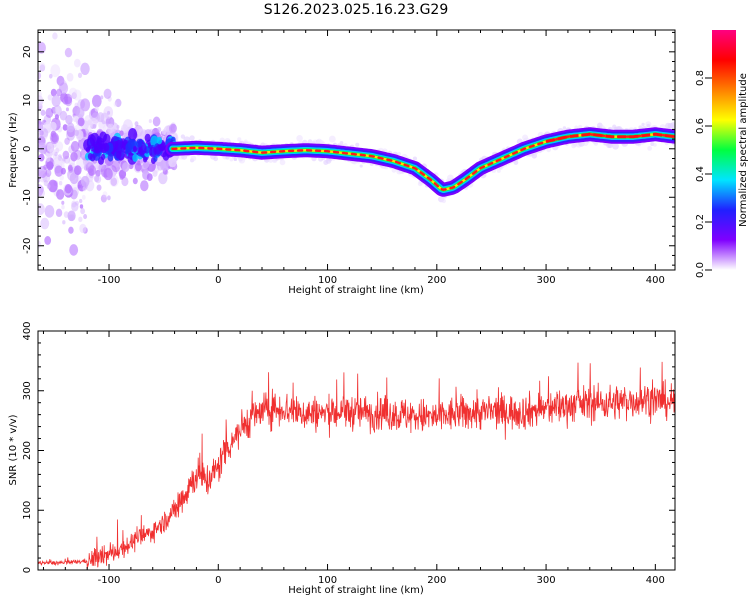  I want to click on y-tick-label: 300, so click(27, 390).